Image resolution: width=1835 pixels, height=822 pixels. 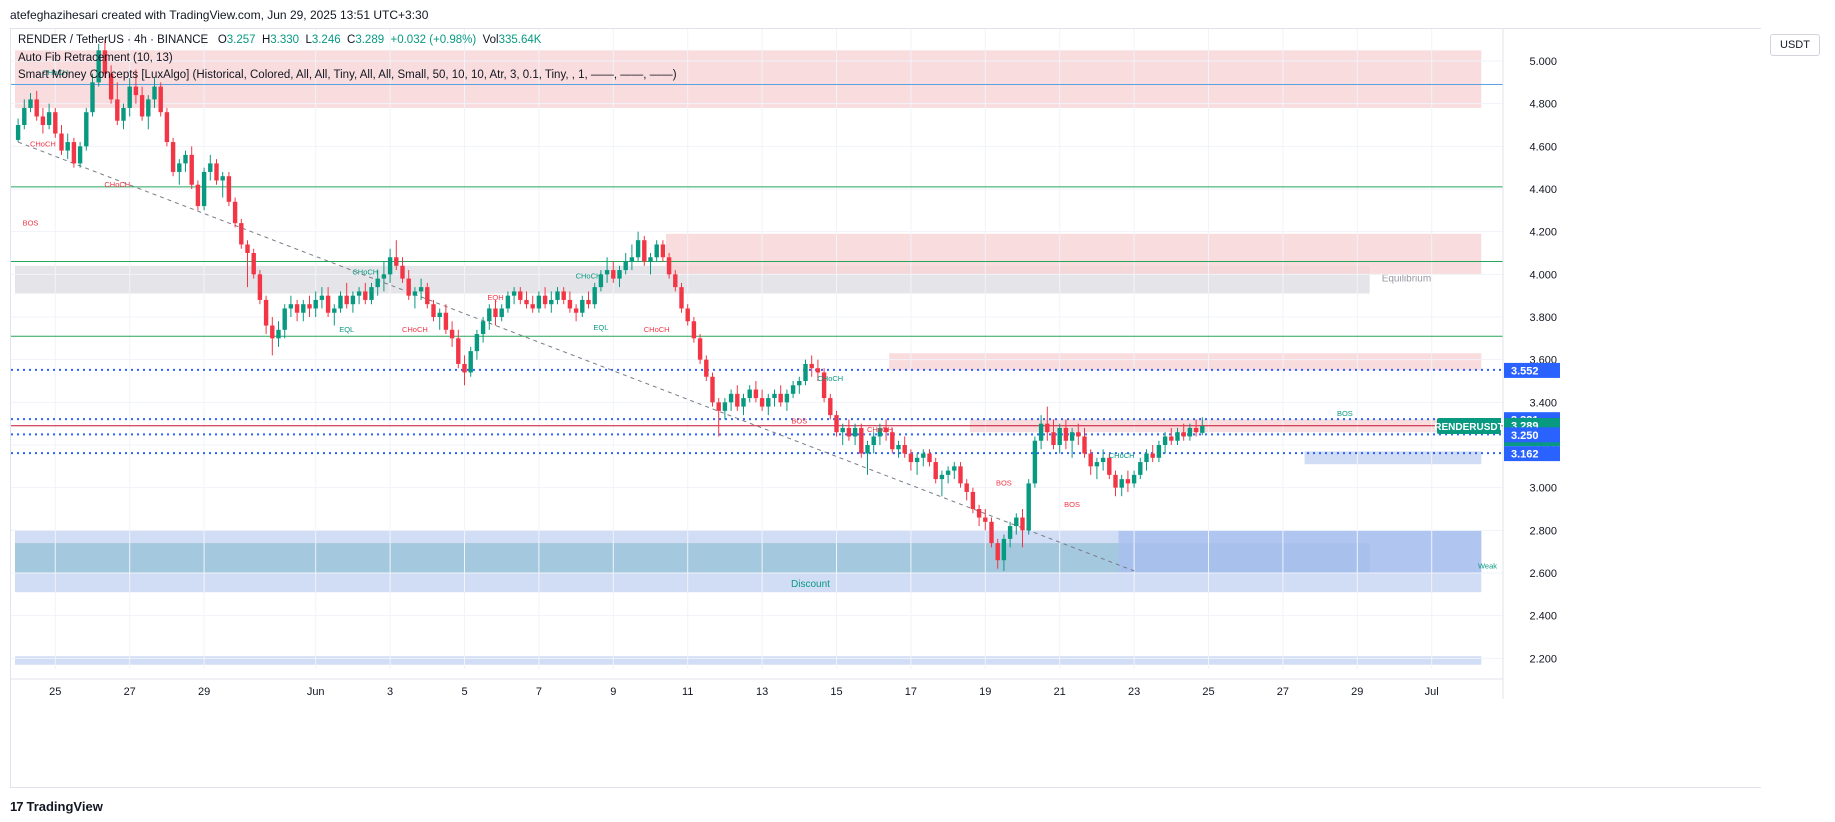 What do you see at coordinates (836, 692) in the screenshot?
I see `time-tick-label: 15` at bounding box center [836, 692].